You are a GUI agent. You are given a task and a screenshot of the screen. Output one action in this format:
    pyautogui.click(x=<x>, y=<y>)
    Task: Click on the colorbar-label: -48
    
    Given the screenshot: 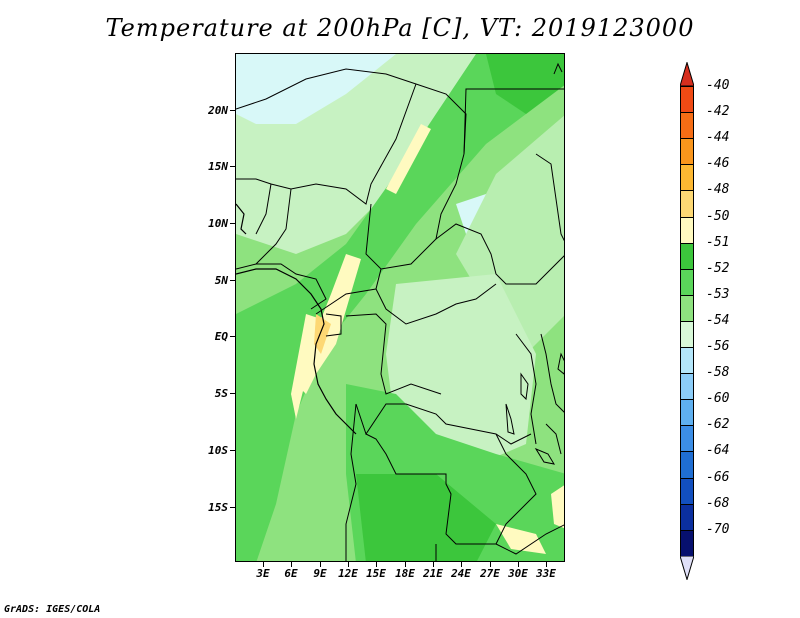 What is the action you would take?
    pyautogui.click(x=718, y=190)
    